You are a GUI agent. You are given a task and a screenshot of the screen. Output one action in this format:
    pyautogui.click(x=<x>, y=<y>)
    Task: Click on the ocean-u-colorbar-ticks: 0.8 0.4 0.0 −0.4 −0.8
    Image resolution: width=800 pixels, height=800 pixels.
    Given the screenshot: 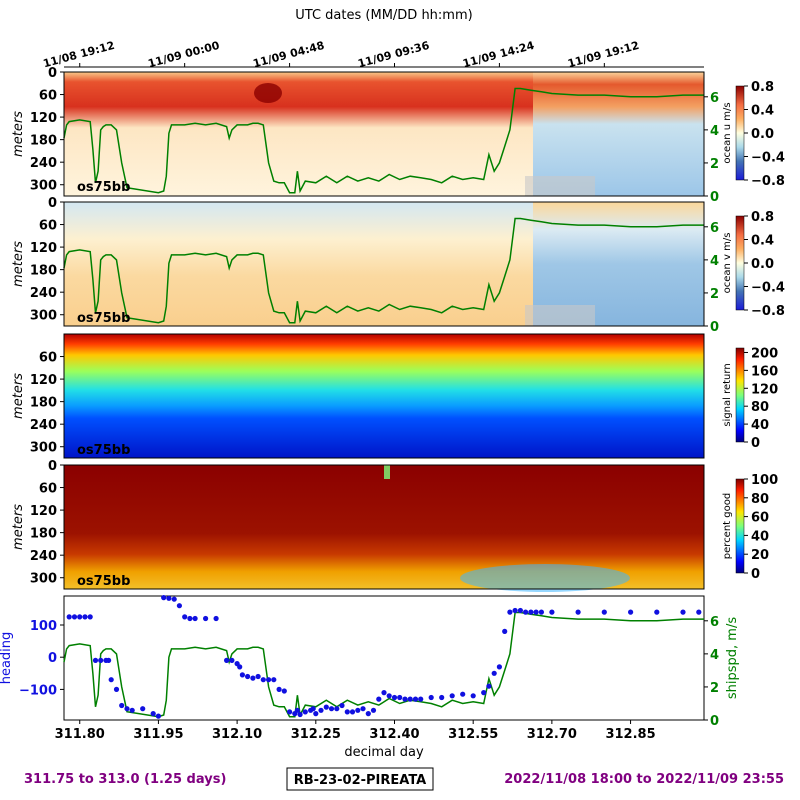 What is the action you would take?
    pyautogui.click(x=764, y=134)
    